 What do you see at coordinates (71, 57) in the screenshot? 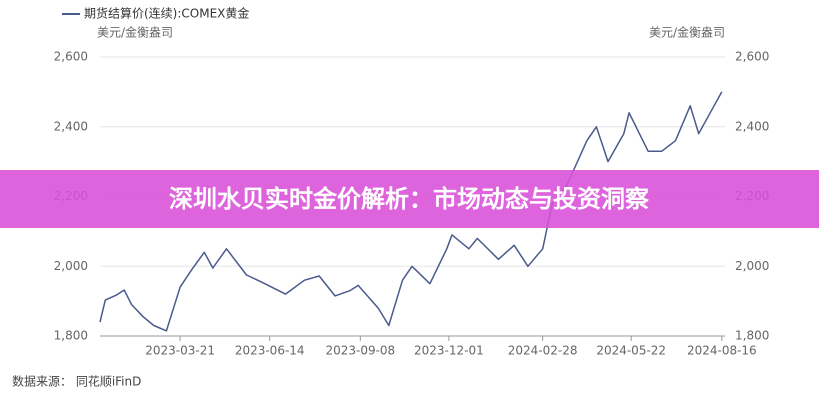
I see `y-tick-label: 2,600` at bounding box center [71, 57].